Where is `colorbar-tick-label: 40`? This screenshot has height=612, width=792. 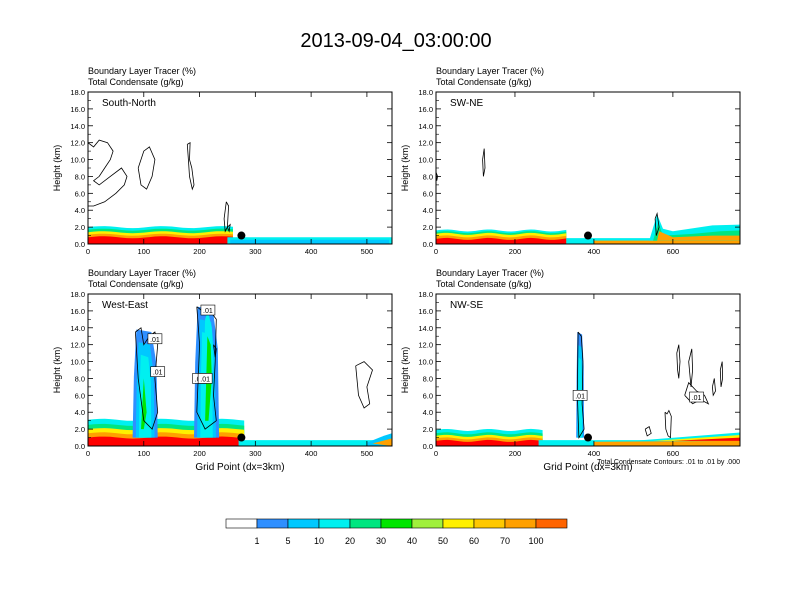 colorbar-tick-label: 40 is located at coordinates (412, 541).